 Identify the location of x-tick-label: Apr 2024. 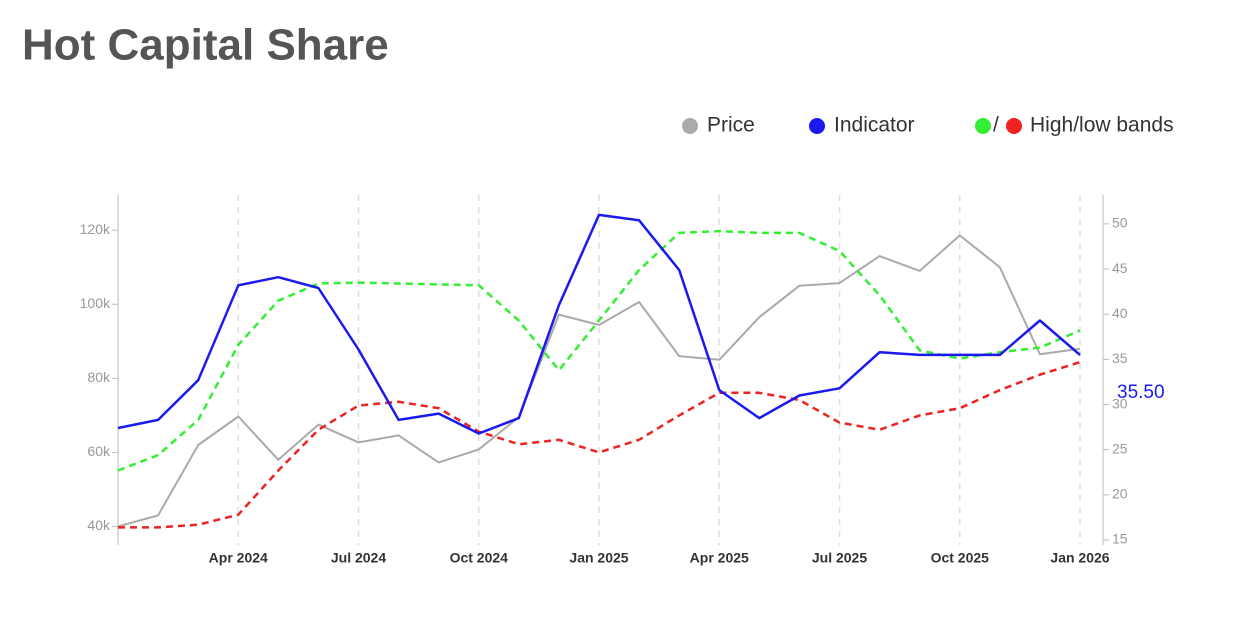
(238, 558).